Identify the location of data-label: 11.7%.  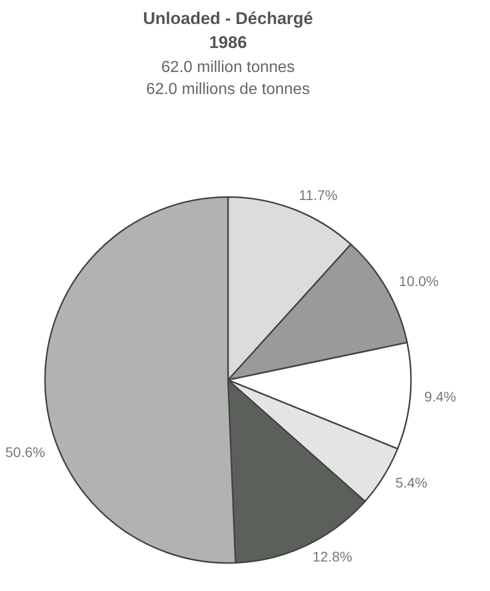
(318, 194).